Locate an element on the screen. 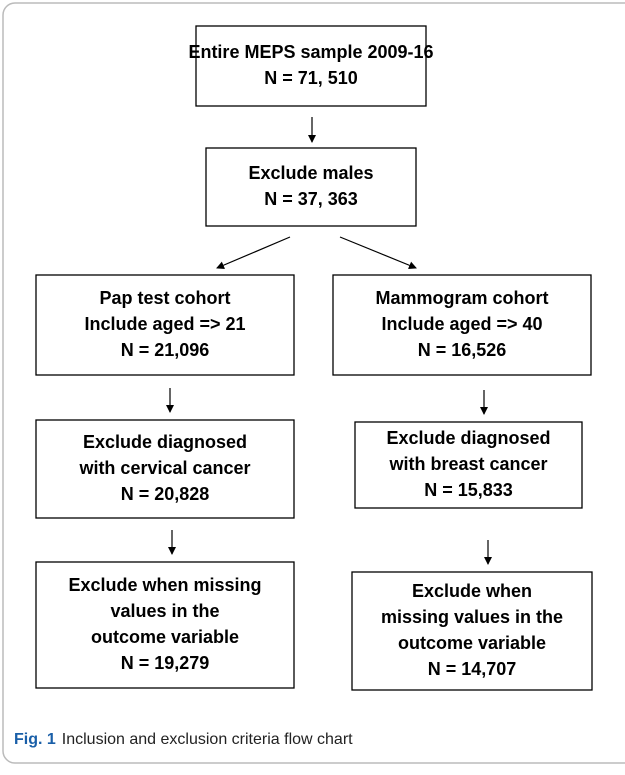 The height and width of the screenshot is (775, 625). box-text: N = 37, 363 is located at coordinates (311, 199).